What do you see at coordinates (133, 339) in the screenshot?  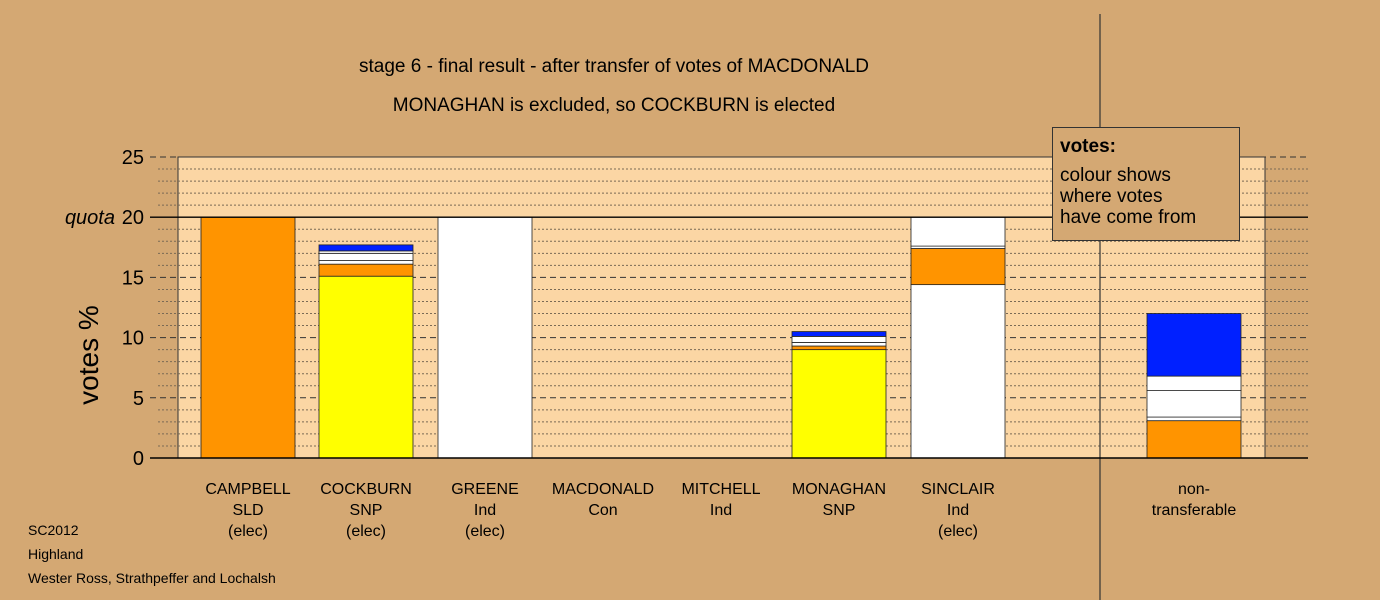 I see `y-tick-label: 10` at bounding box center [133, 339].